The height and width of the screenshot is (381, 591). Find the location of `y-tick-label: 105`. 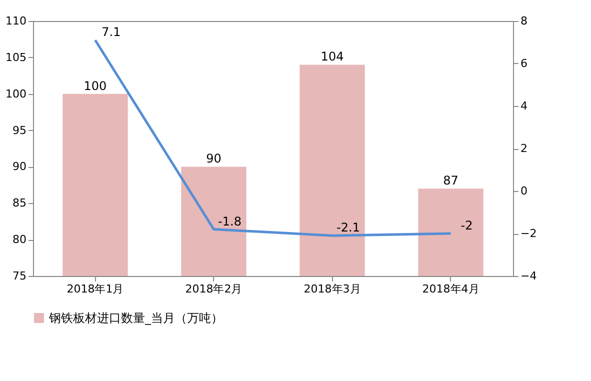

y-tick-label: 105 is located at coordinates (16, 57).